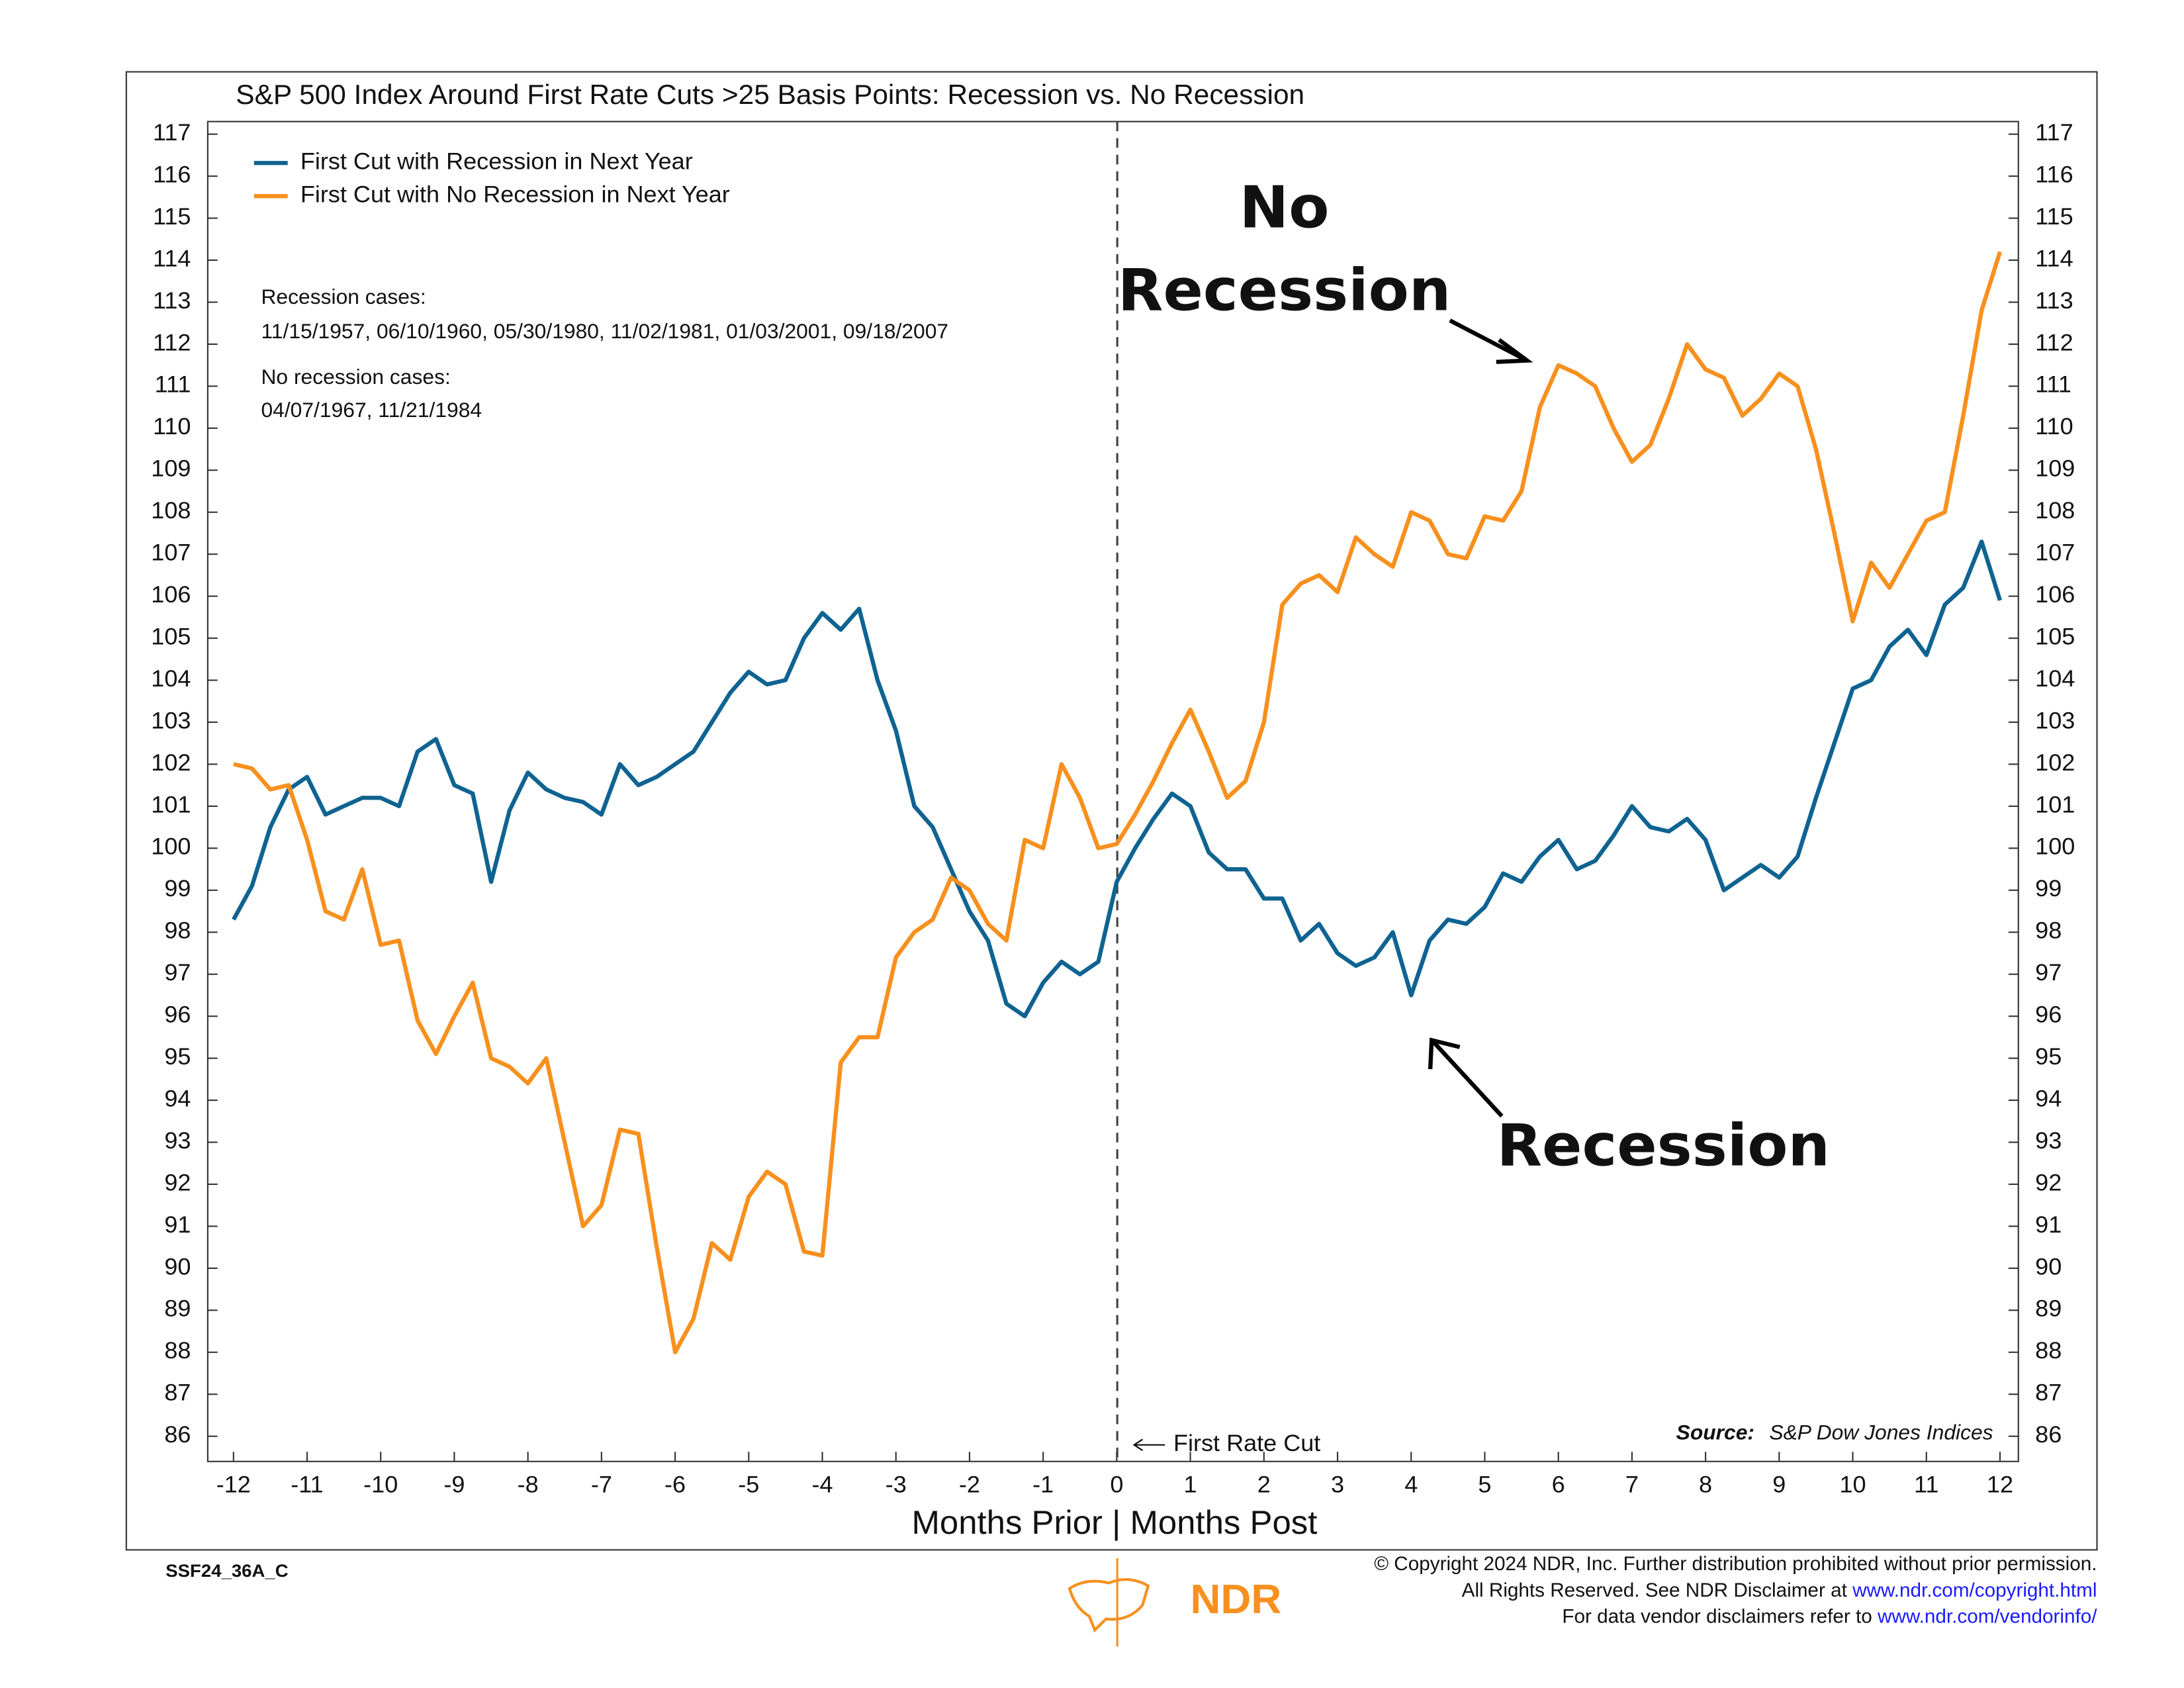  I want to click on y-tick-label: 97, so click(177, 972).